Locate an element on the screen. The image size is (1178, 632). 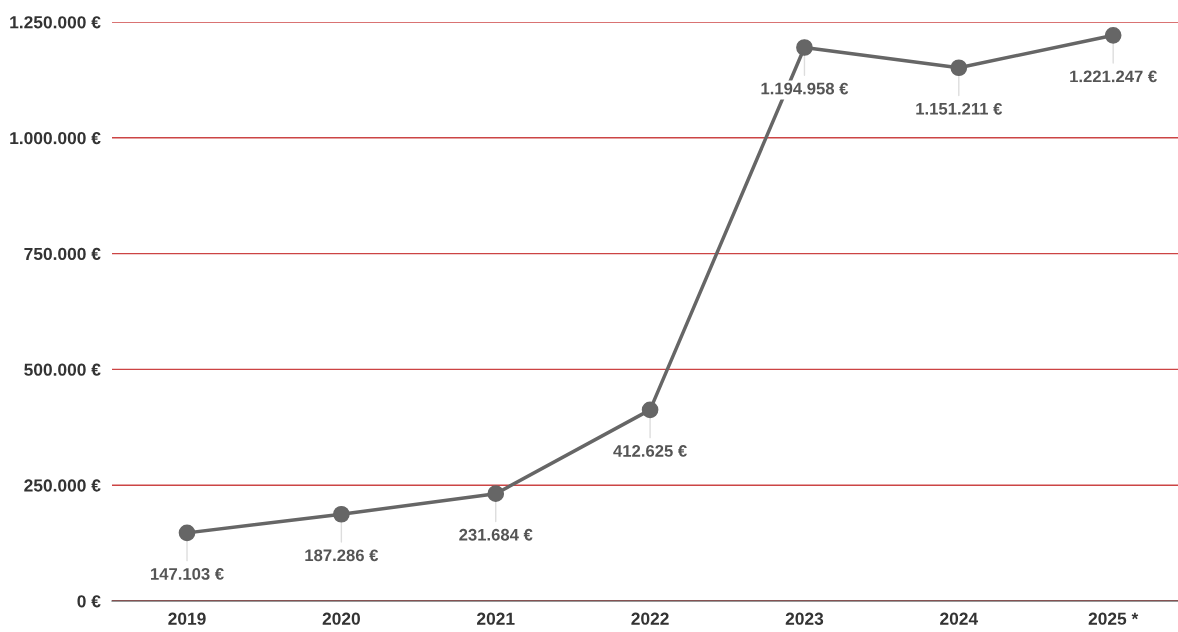
y-tick-label: 1.250.000 € is located at coordinates (55, 22).